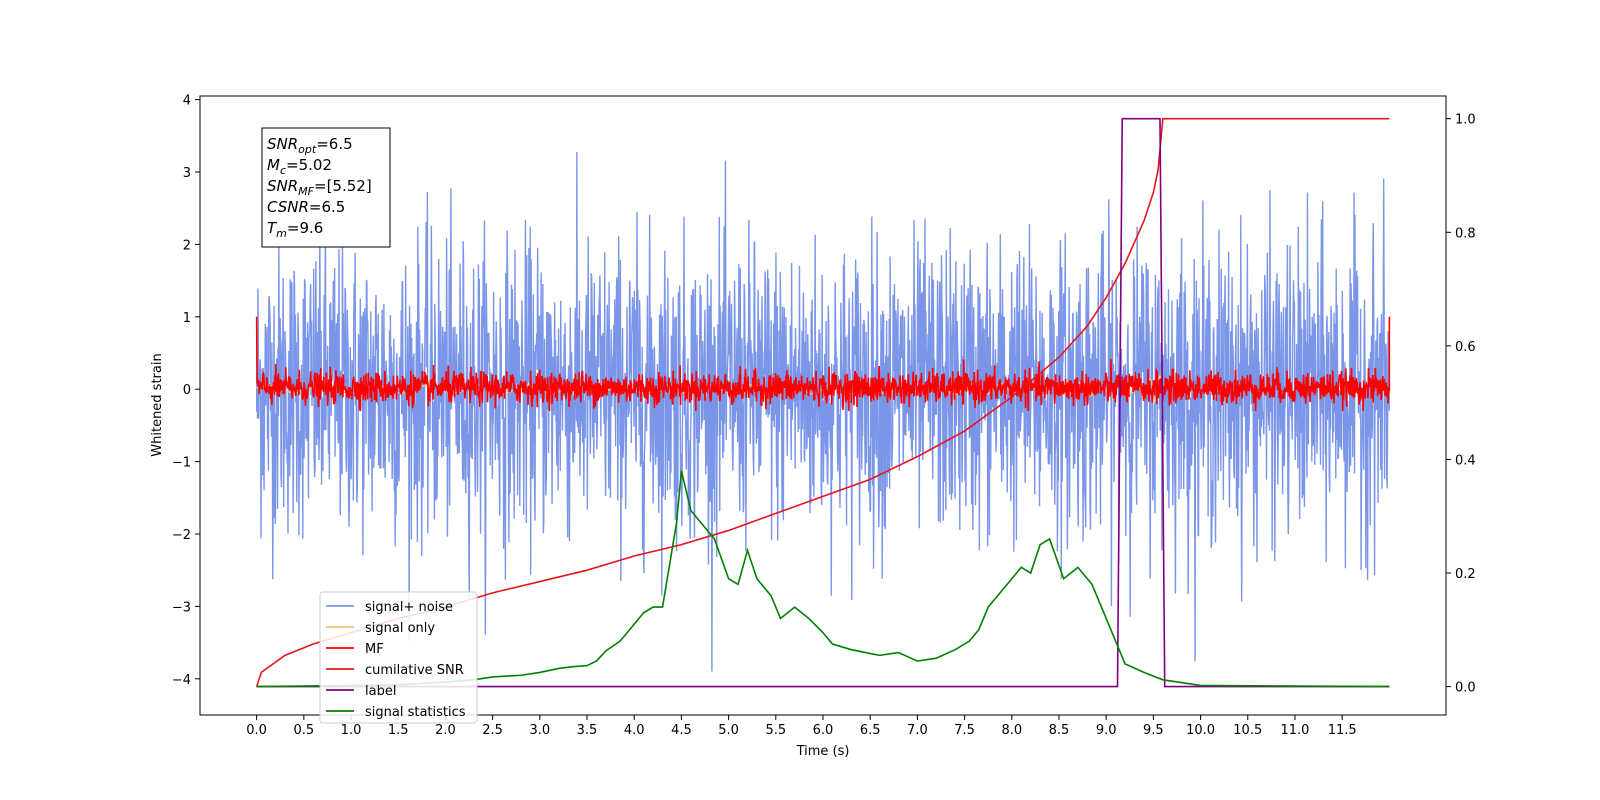 The width and height of the screenshot is (1600, 800). I want to click on y2-tick-label: 0.2, so click(1465, 574).